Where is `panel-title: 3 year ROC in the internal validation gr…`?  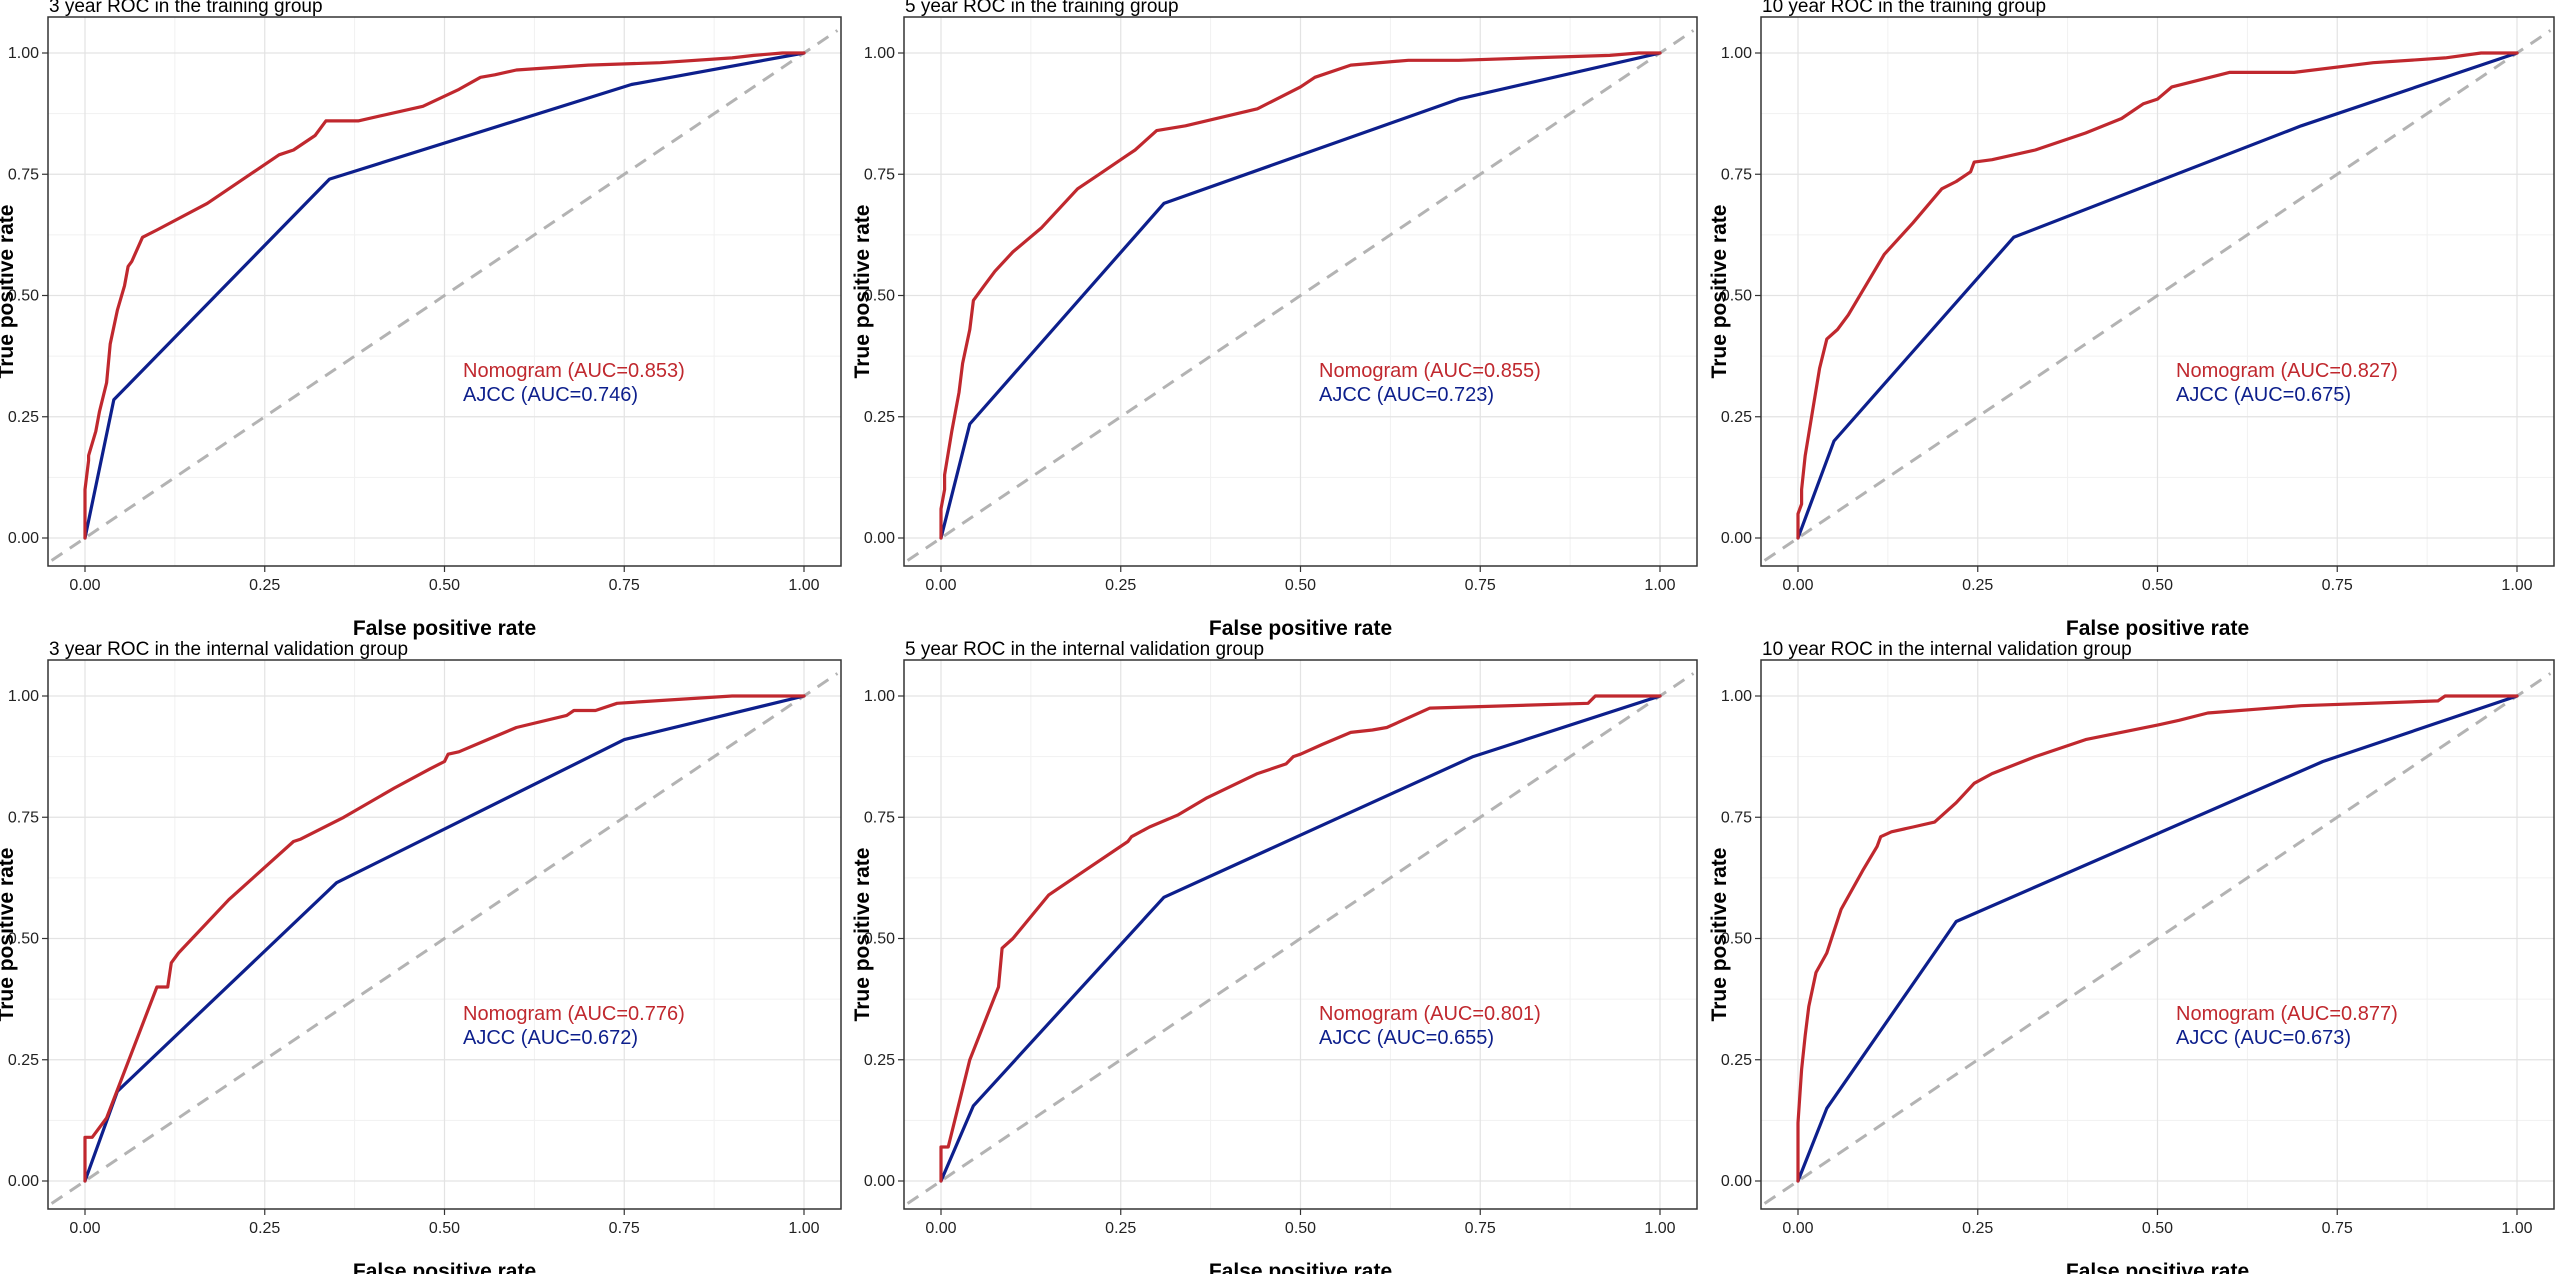 panel-title: 3 year ROC in the internal validation gr… is located at coordinates (228, 649).